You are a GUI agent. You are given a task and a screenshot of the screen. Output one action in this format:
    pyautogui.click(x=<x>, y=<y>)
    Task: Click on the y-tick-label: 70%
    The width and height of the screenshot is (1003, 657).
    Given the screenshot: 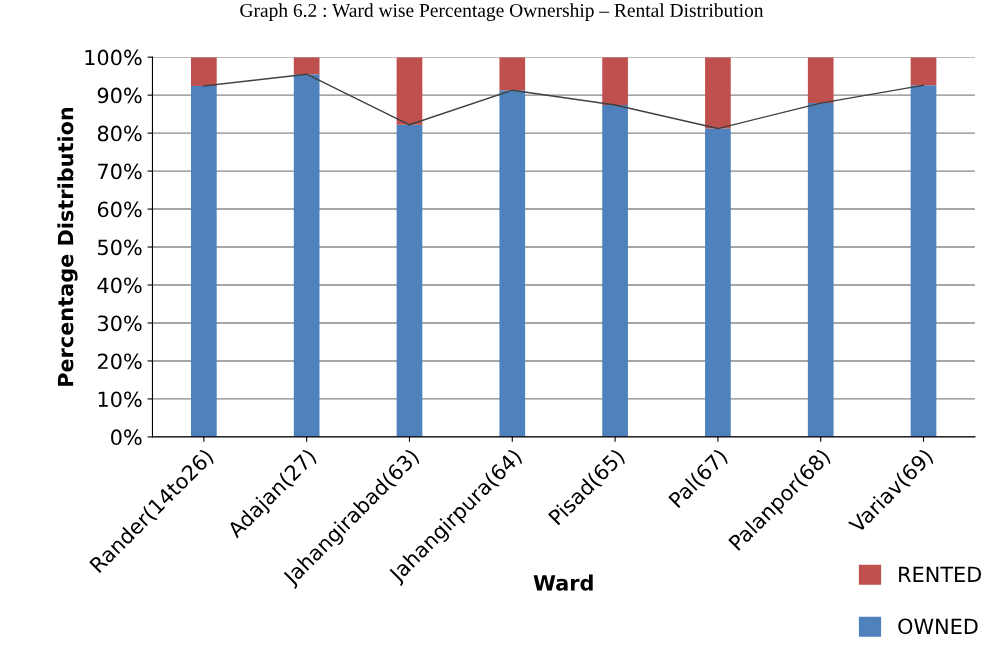 What is the action you would take?
    pyautogui.click(x=120, y=171)
    